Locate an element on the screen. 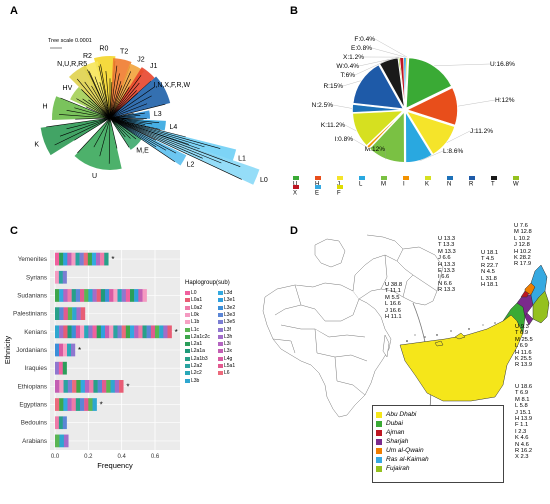 The image size is (550, 504). pie-legend-label-l: L is located at coordinates (361, 185).